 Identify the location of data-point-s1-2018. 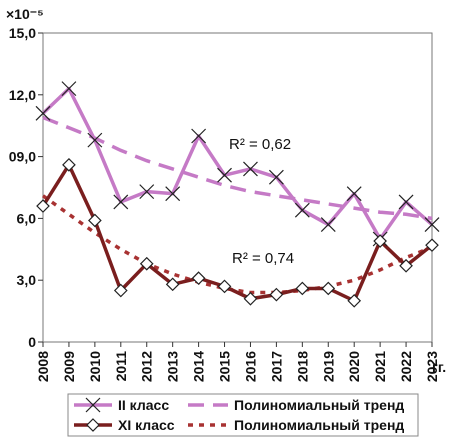
(302, 210).